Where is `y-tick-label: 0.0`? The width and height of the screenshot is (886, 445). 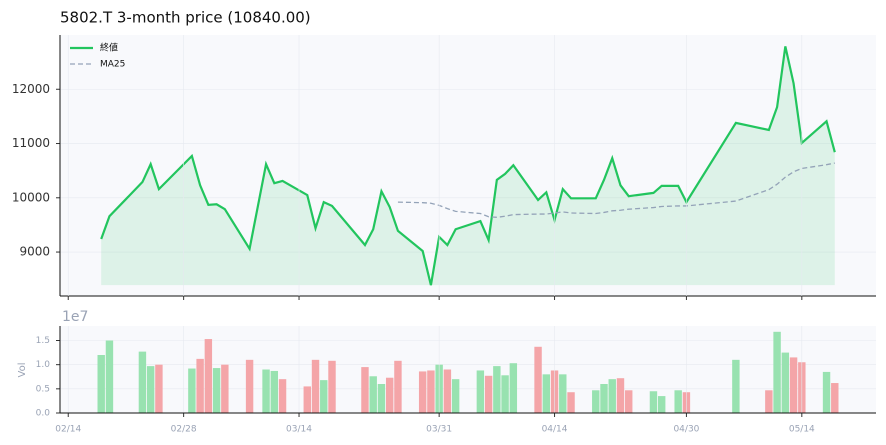
y-tick-label: 0.0 is located at coordinates (43, 414).